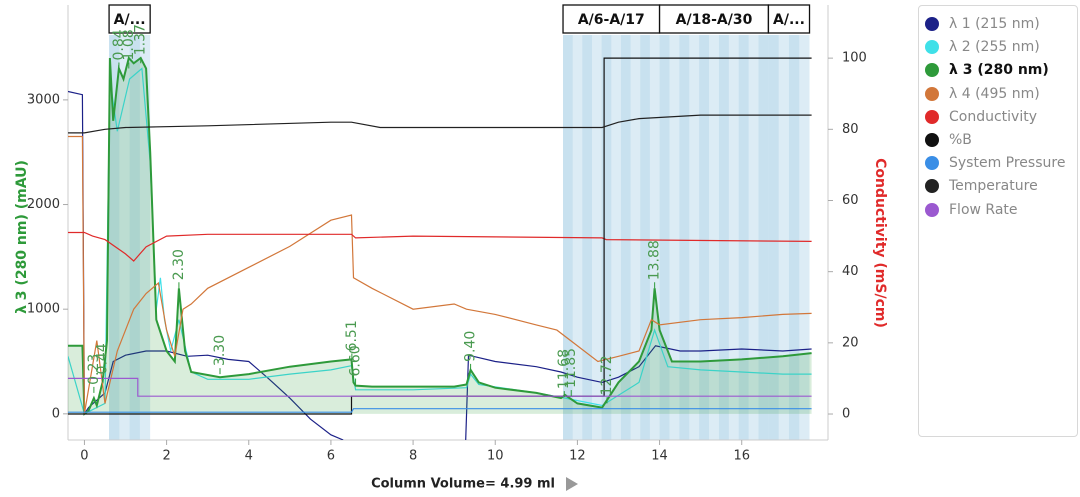 The width and height of the screenshot is (1080, 497). What do you see at coordinates (129, 44) in the screenshot?
I see `peak-label: 1.08` at bounding box center [129, 44].